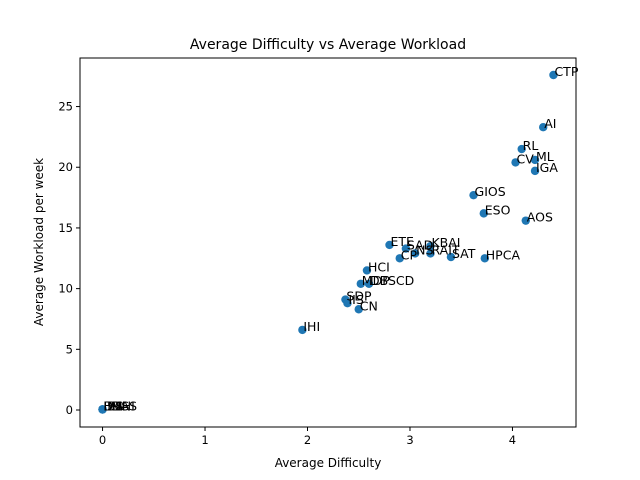 The height and width of the screenshot is (480, 640). I want to click on point-label: KBAI, so click(445, 242).